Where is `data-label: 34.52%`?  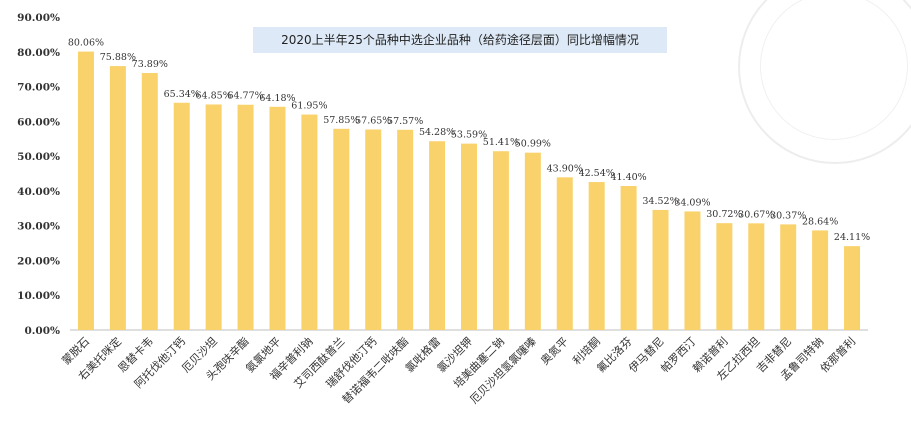
data-label: 34.52% is located at coordinates (660, 201).